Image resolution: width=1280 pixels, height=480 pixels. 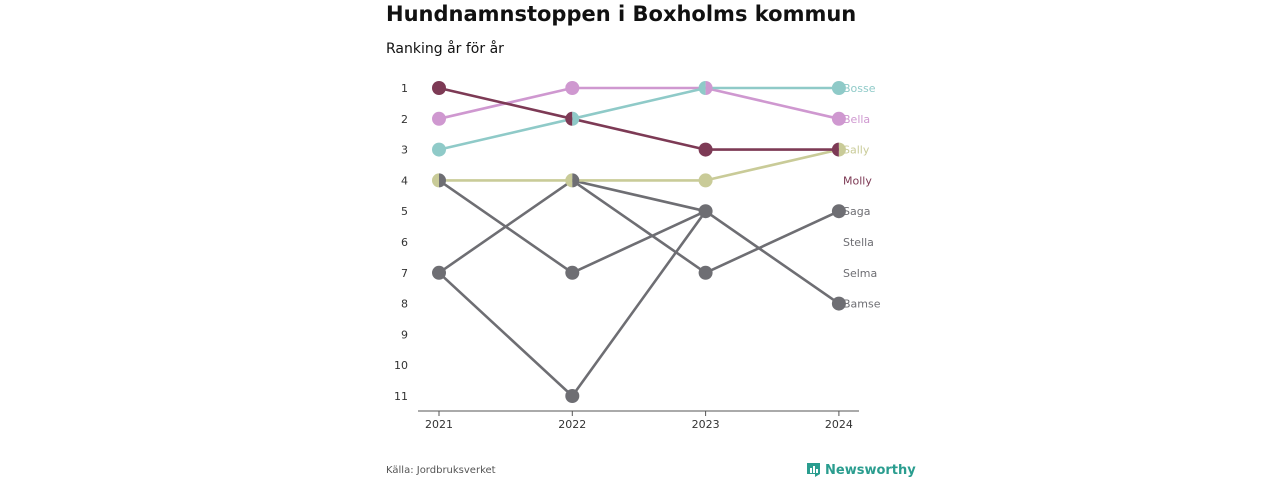 What do you see at coordinates (838, 211) in the screenshot?
I see `point-saga-2024` at bounding box center [838, 211].